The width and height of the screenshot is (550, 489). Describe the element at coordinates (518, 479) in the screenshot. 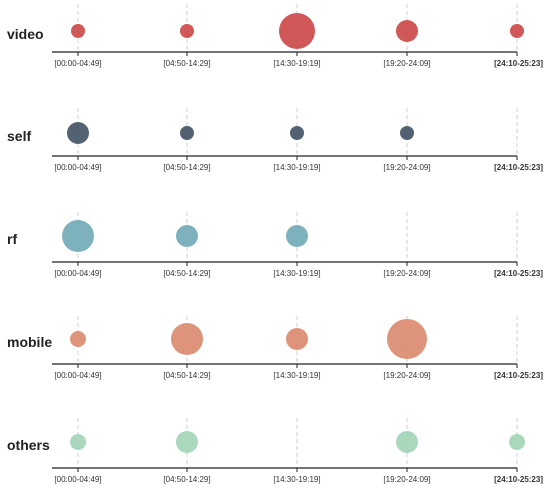

I see `tick-label-others-4: [24:10-25:23]` at that location.